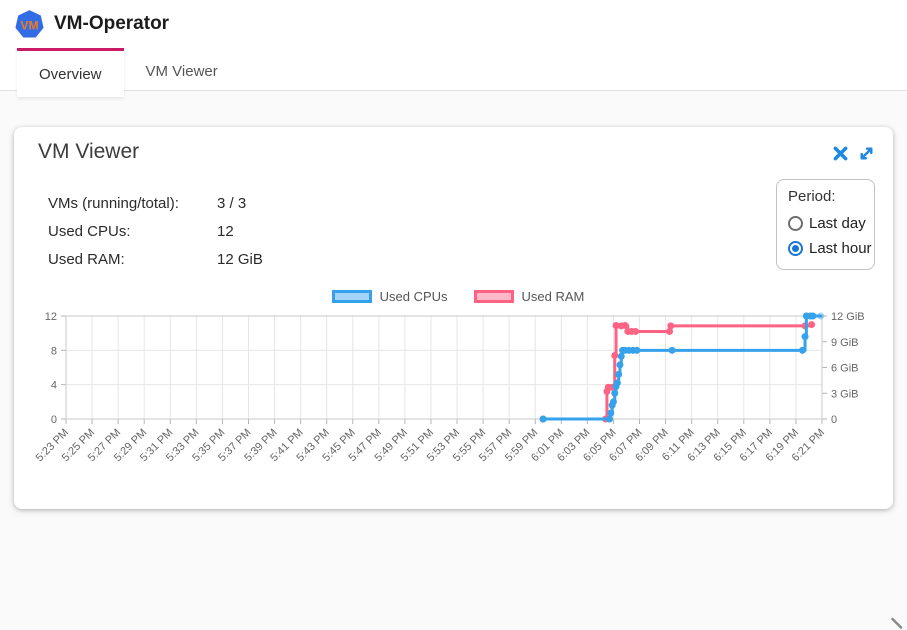 This screenshot has height=630, width=907. What do you see at coordinates (70, 72) in the screenshot?
I see `tab-overview: Overview` at bounding box center [70, 72].